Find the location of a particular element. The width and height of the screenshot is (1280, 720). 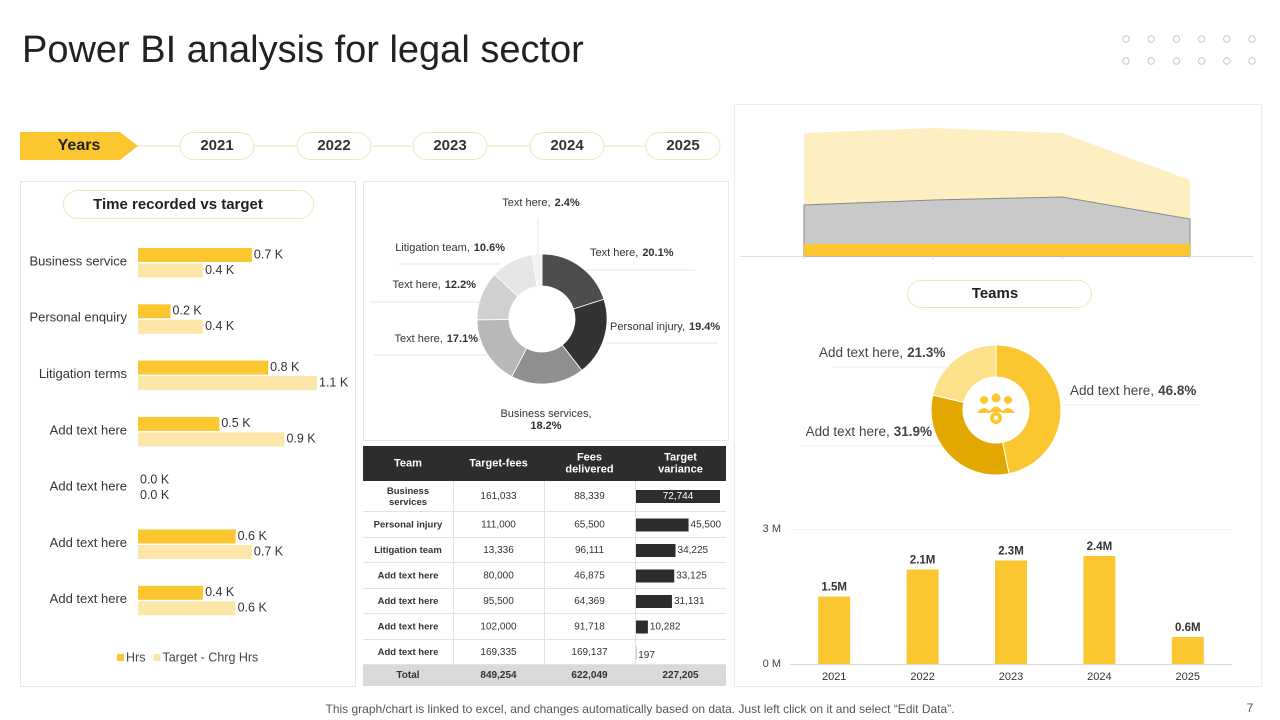

table-cell: 102,000 is located at coordinates (498, 627).